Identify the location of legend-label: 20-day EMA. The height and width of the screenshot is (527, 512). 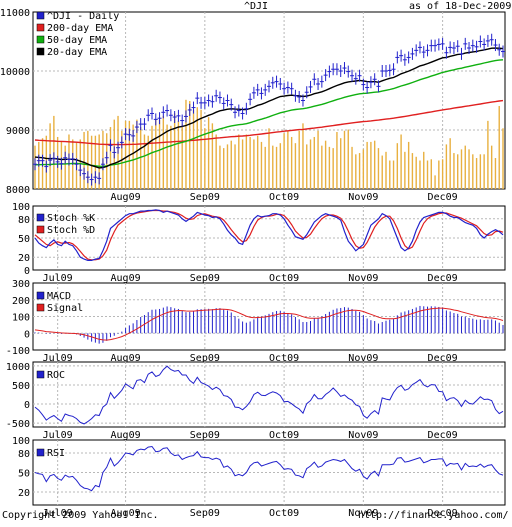
(77, 52).